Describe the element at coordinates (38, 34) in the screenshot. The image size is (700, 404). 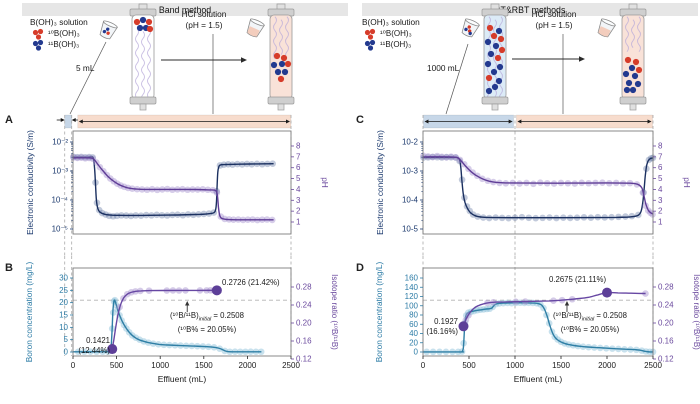
I see `b10-molecule-icon` at that location.